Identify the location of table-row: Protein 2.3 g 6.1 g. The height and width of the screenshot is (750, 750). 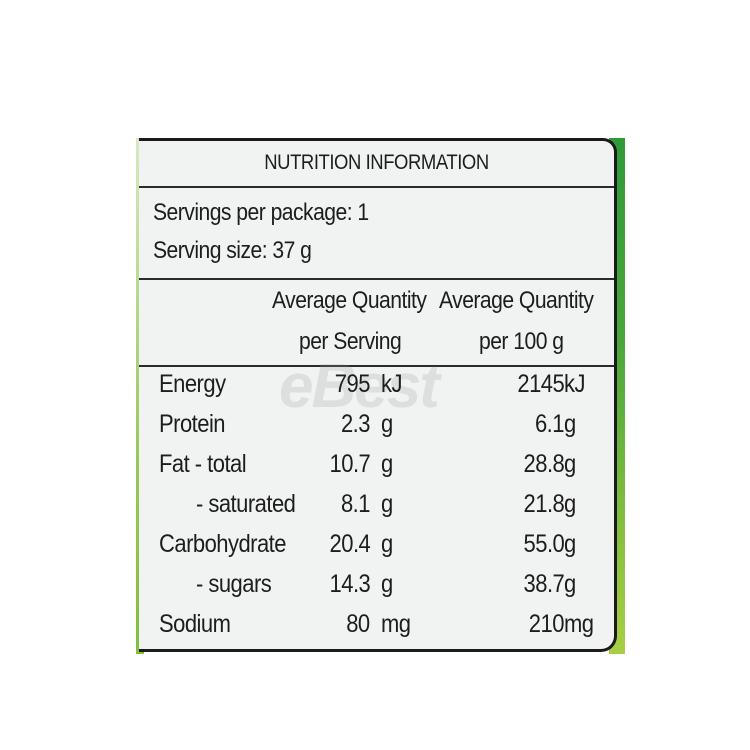
(376, 430).